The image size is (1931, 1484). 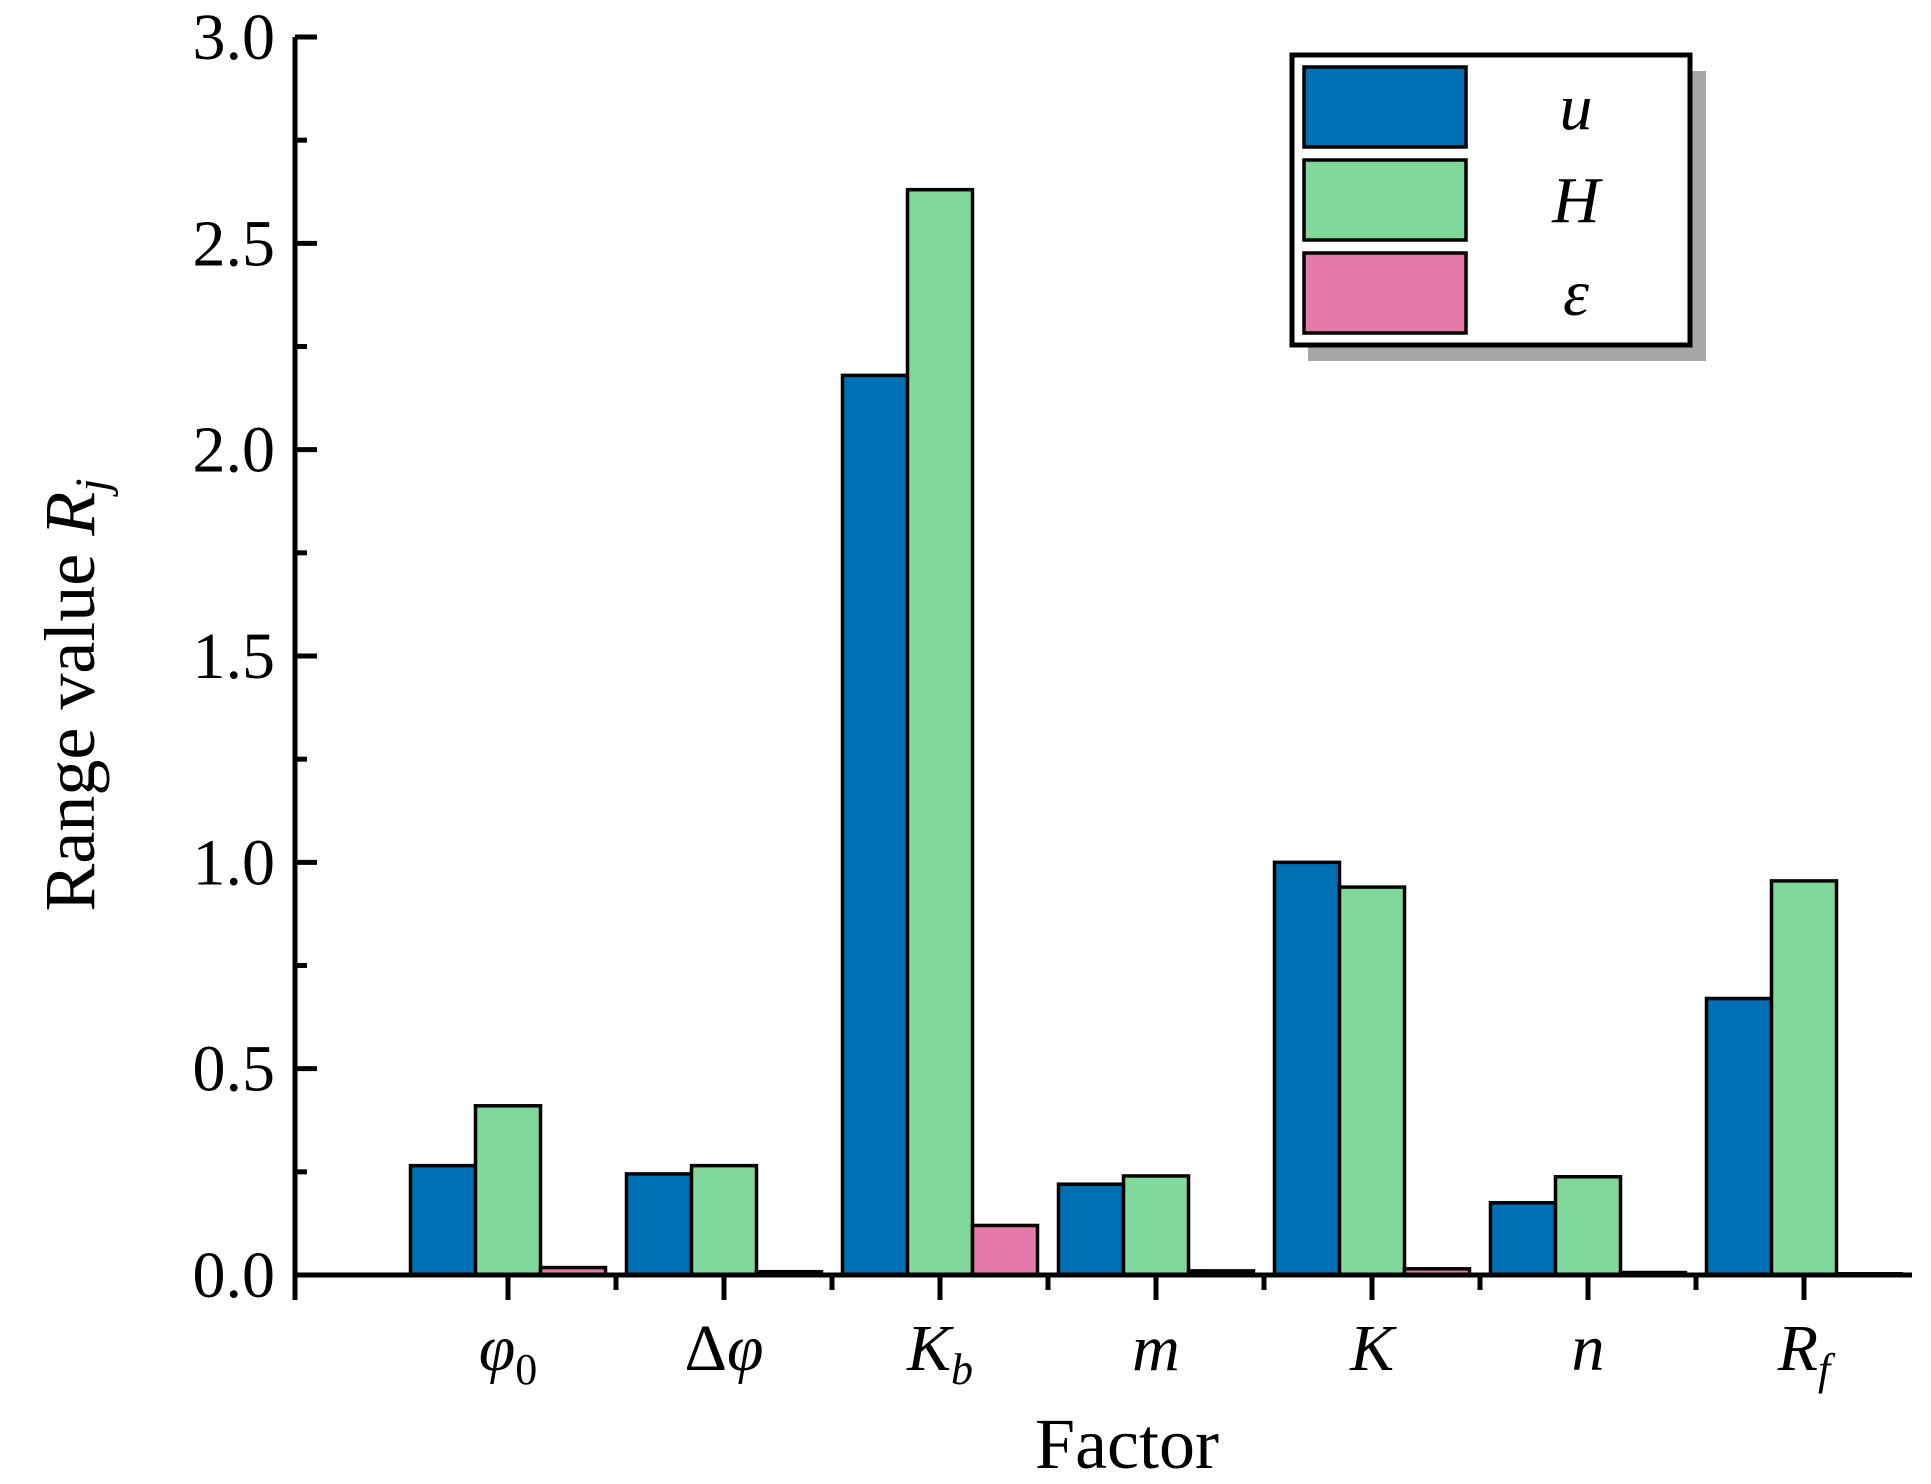 What do you see at coordinates (1588, 1226) in the screenshot?
I see `bar-H-n` at bounding box center [1588, 1226].